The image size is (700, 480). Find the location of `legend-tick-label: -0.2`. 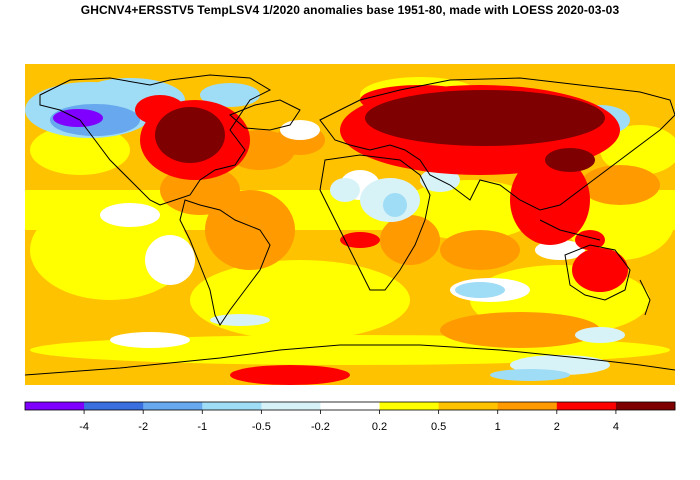

legend-tick-label: -0.2 is located at coordinates (320, 427).